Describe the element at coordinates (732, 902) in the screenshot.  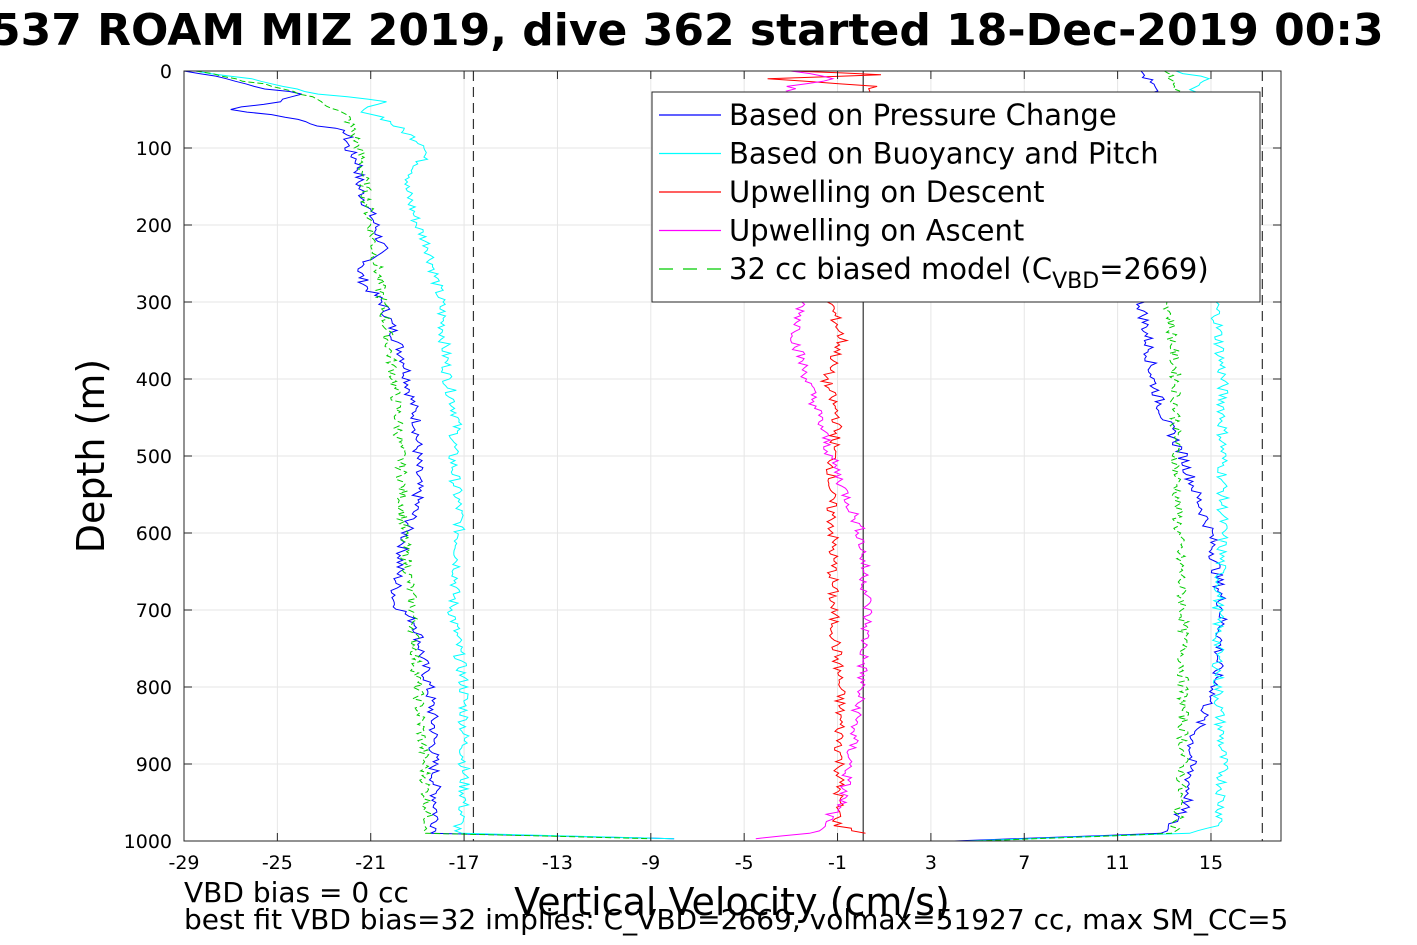
I see `x-axis-label: Vertical Velocity (cm/s)` at that location.